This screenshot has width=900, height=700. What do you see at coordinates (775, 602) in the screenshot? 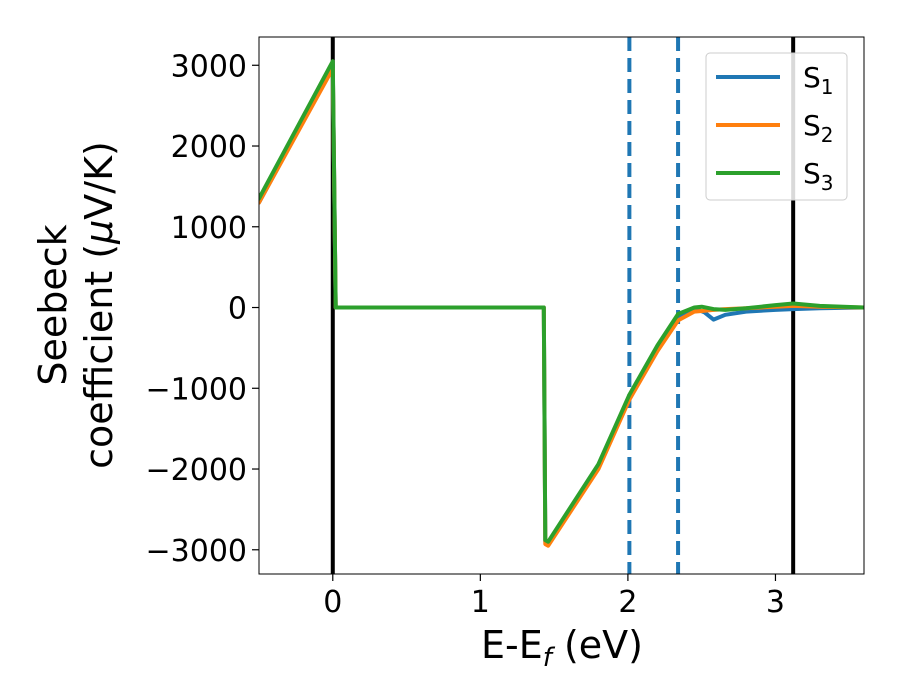
I see `x-tick-label: 3` at bounding box center [775, 602].